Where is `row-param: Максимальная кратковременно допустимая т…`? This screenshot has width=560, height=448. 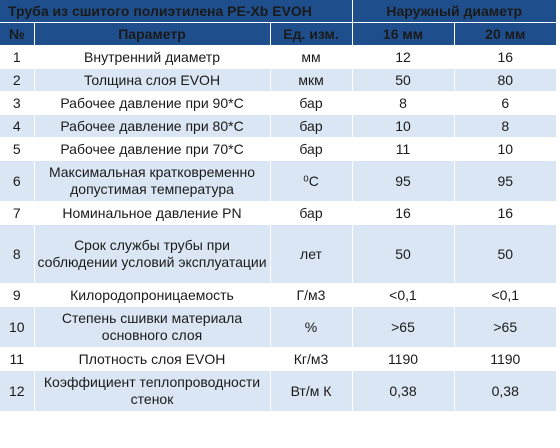 row-param: Максимальная кратковременно допустимая т… is located at coordinates (152, 181).